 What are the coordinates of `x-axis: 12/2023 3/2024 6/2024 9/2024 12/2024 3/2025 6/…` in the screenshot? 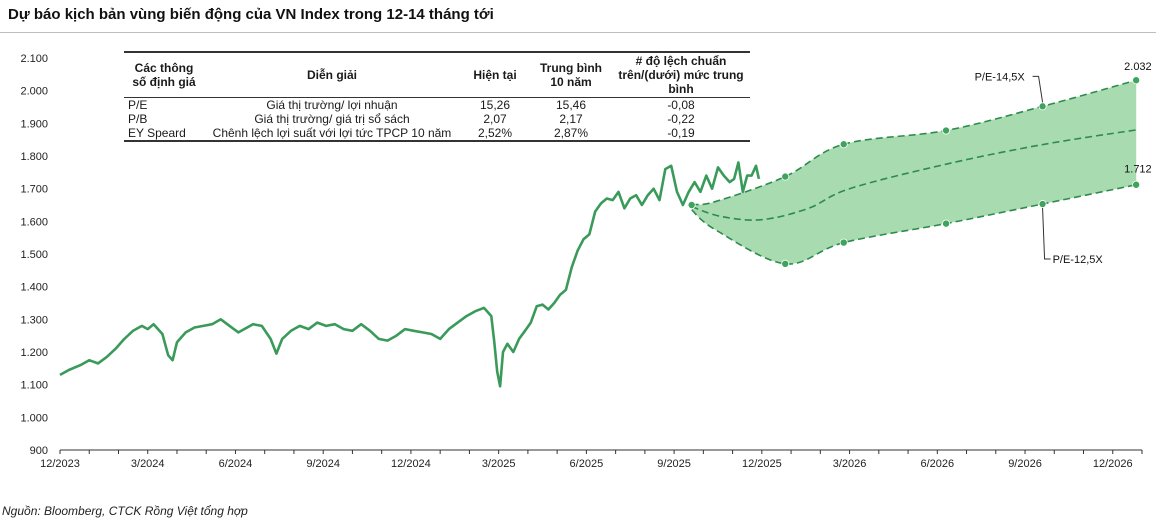 It's located at (591, 459).